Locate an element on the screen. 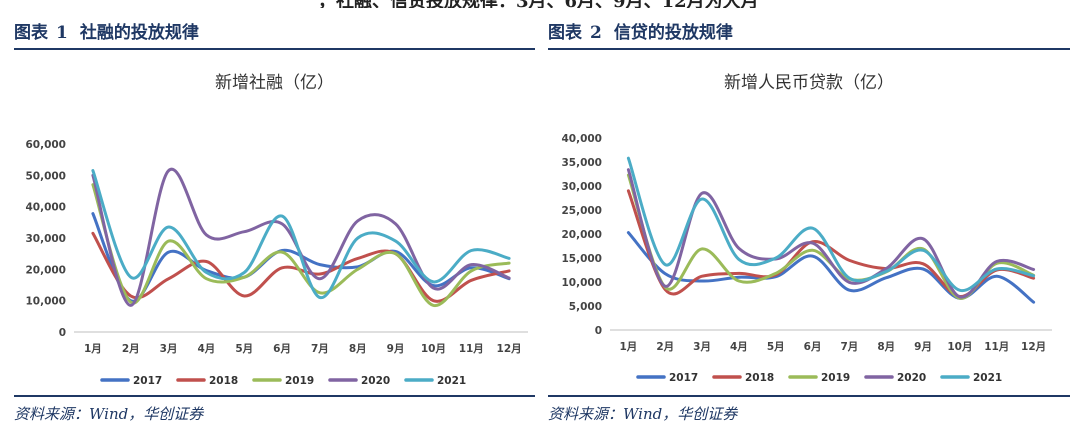 The image size is (1080, 431). top-heading-text: ，社融、信贷投放规律：3月、6月、9月、12月为大月 is located at coordinates (538, 4).